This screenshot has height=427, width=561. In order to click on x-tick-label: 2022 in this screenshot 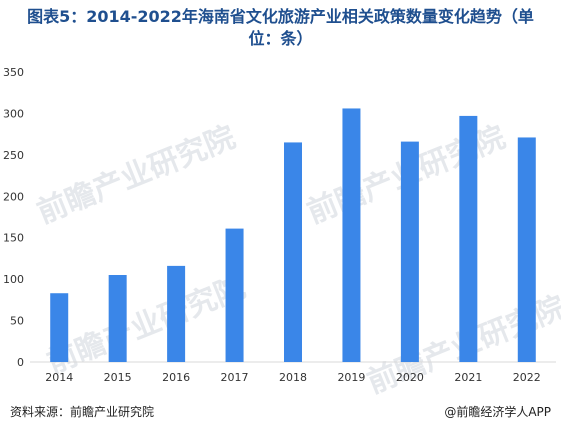, I will do `click(527, 377)`.